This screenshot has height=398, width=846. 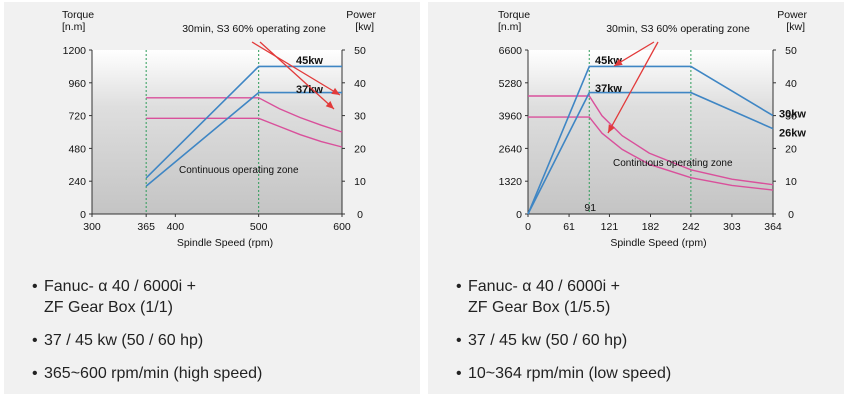 I want to click on power-curve-label: 45kw, so click(x=309, y=61).